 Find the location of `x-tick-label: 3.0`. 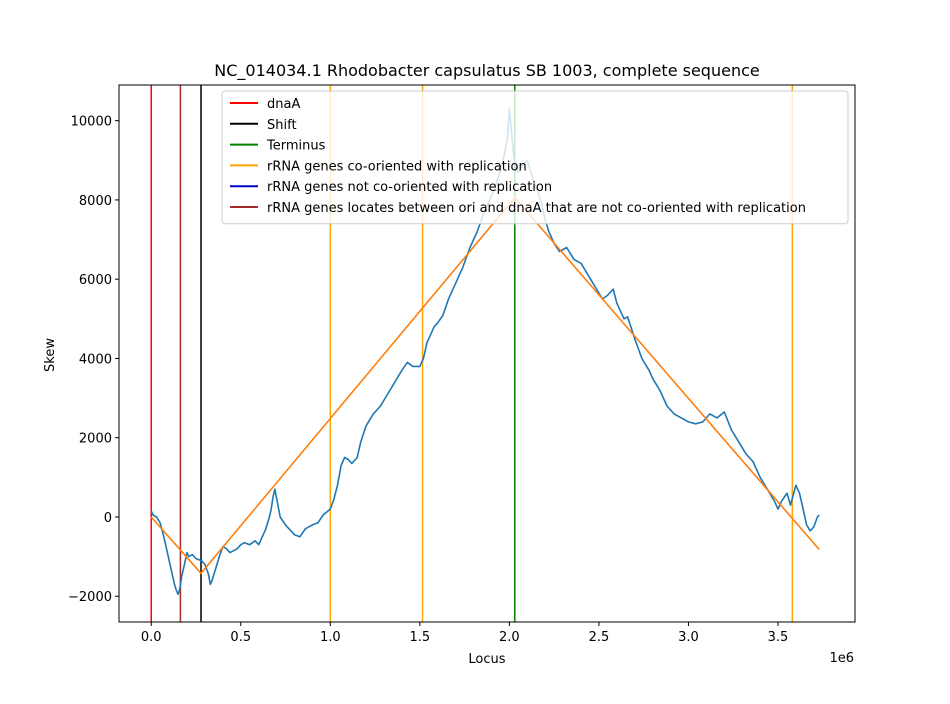

x-tick-label: 3.0 is located at coordinates (688, 637).